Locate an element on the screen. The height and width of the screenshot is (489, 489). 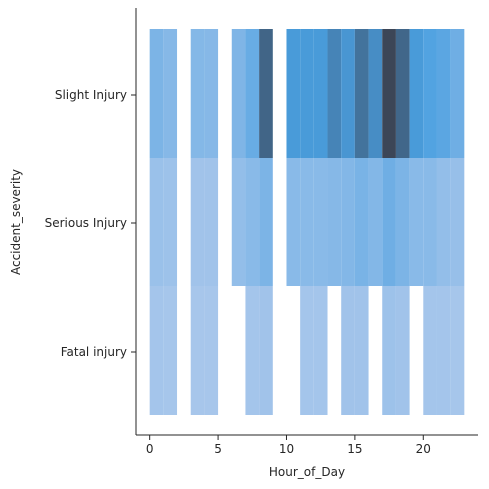
x-ticks: 0 5 10 15 20 is located at coordinates (288, 445).